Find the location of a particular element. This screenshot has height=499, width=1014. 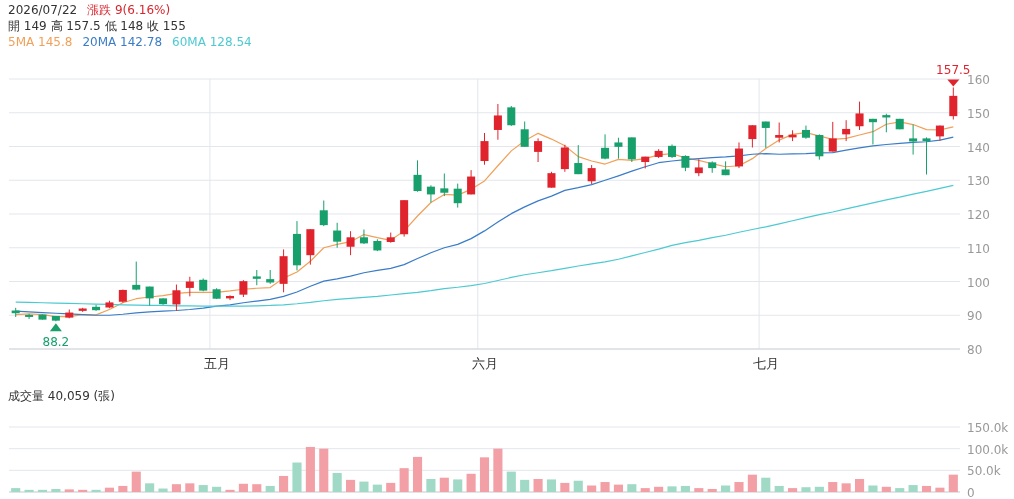

x-tick-label: 七月 is located at coordinates (765, 363).